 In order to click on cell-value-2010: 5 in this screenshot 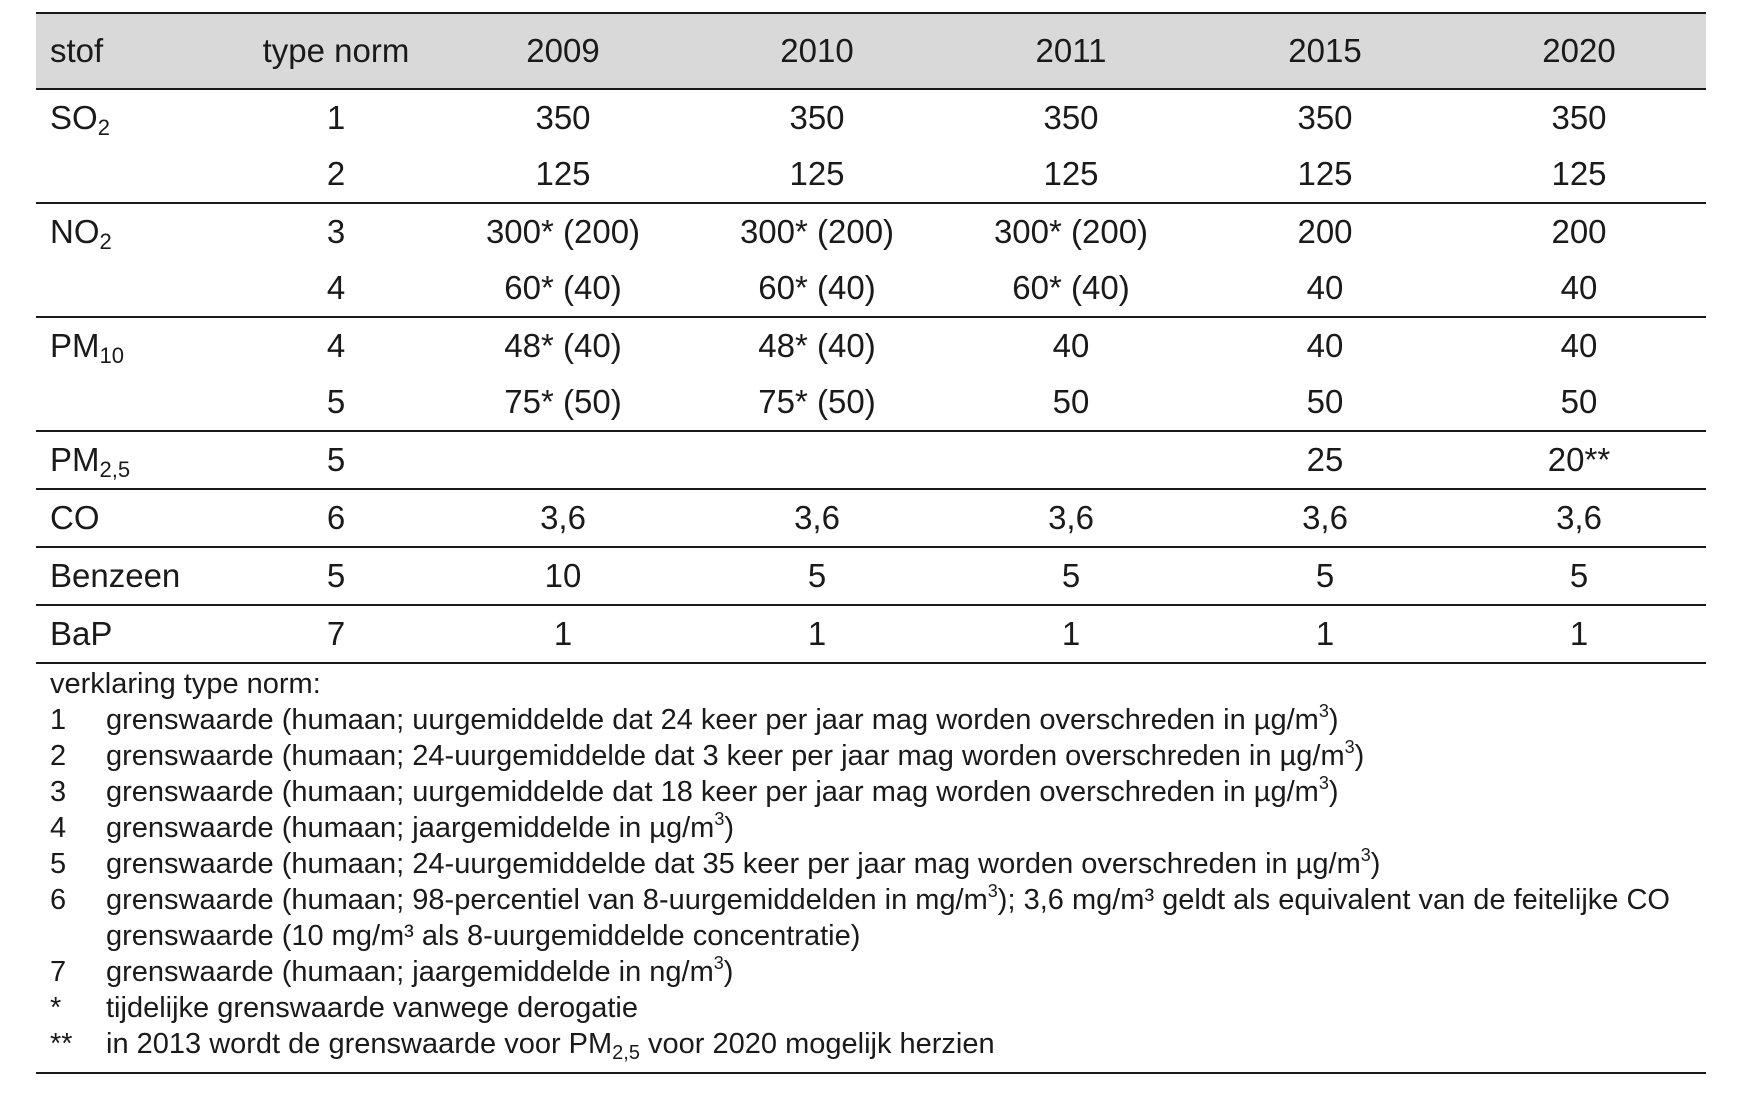, I will do `click(817, 576)`.